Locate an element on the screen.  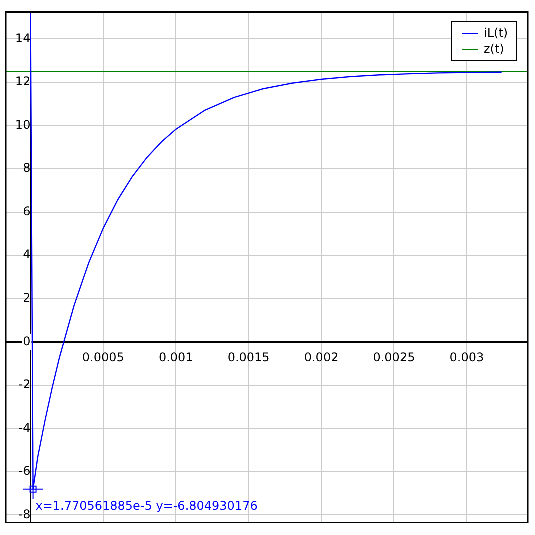
x-tick-label: 0.001 is located at coordinates (176, 357).